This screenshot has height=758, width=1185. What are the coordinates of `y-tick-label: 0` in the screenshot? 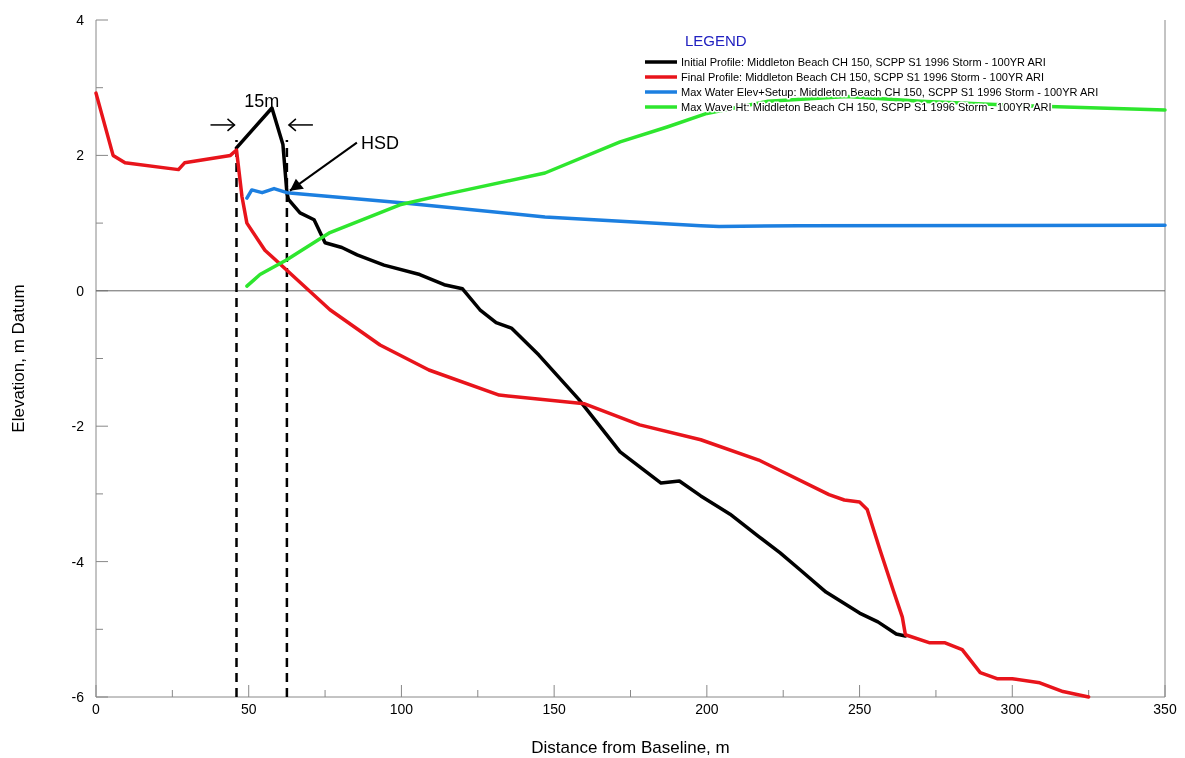 It's located at (80, 290).